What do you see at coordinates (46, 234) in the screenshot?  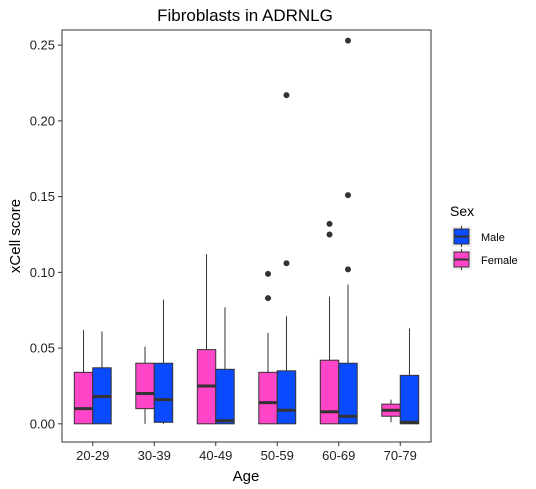 I see `y-axis: 0.00 0.05 0.10 0.15 0.20 0.25` at bounding box center [46, 234].